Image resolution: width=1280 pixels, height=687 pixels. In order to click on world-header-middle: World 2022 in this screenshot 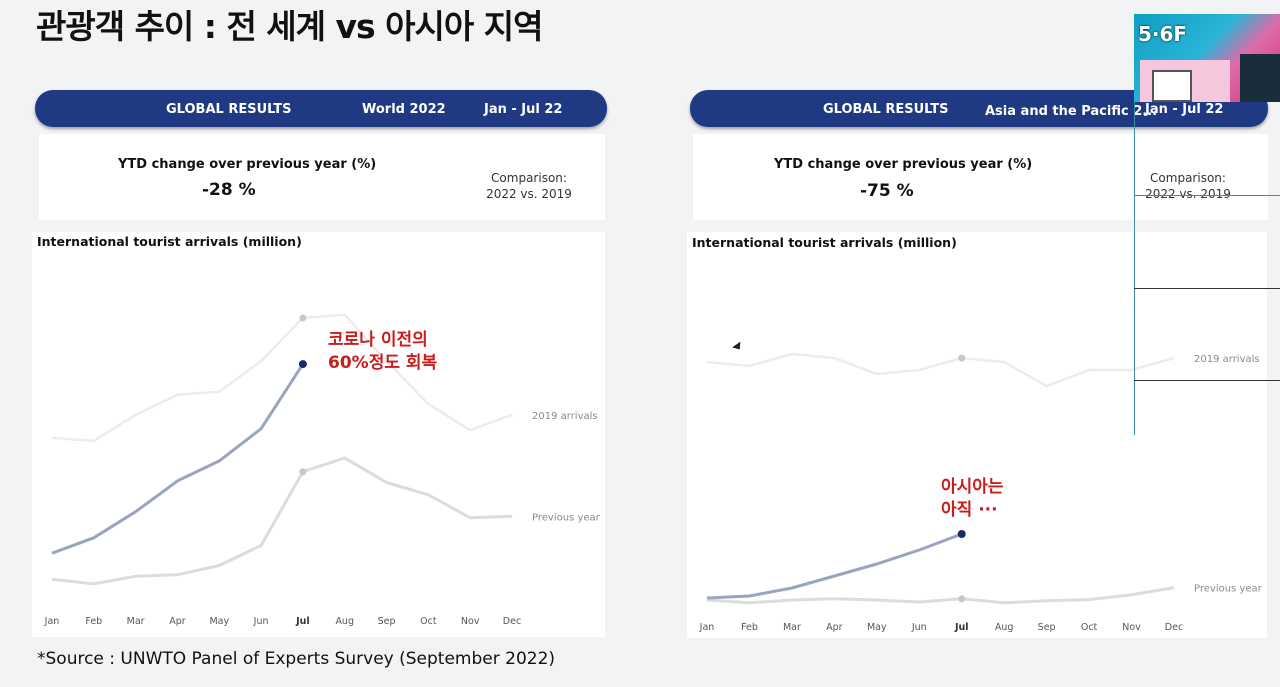, I will do `click(404, 109)`.